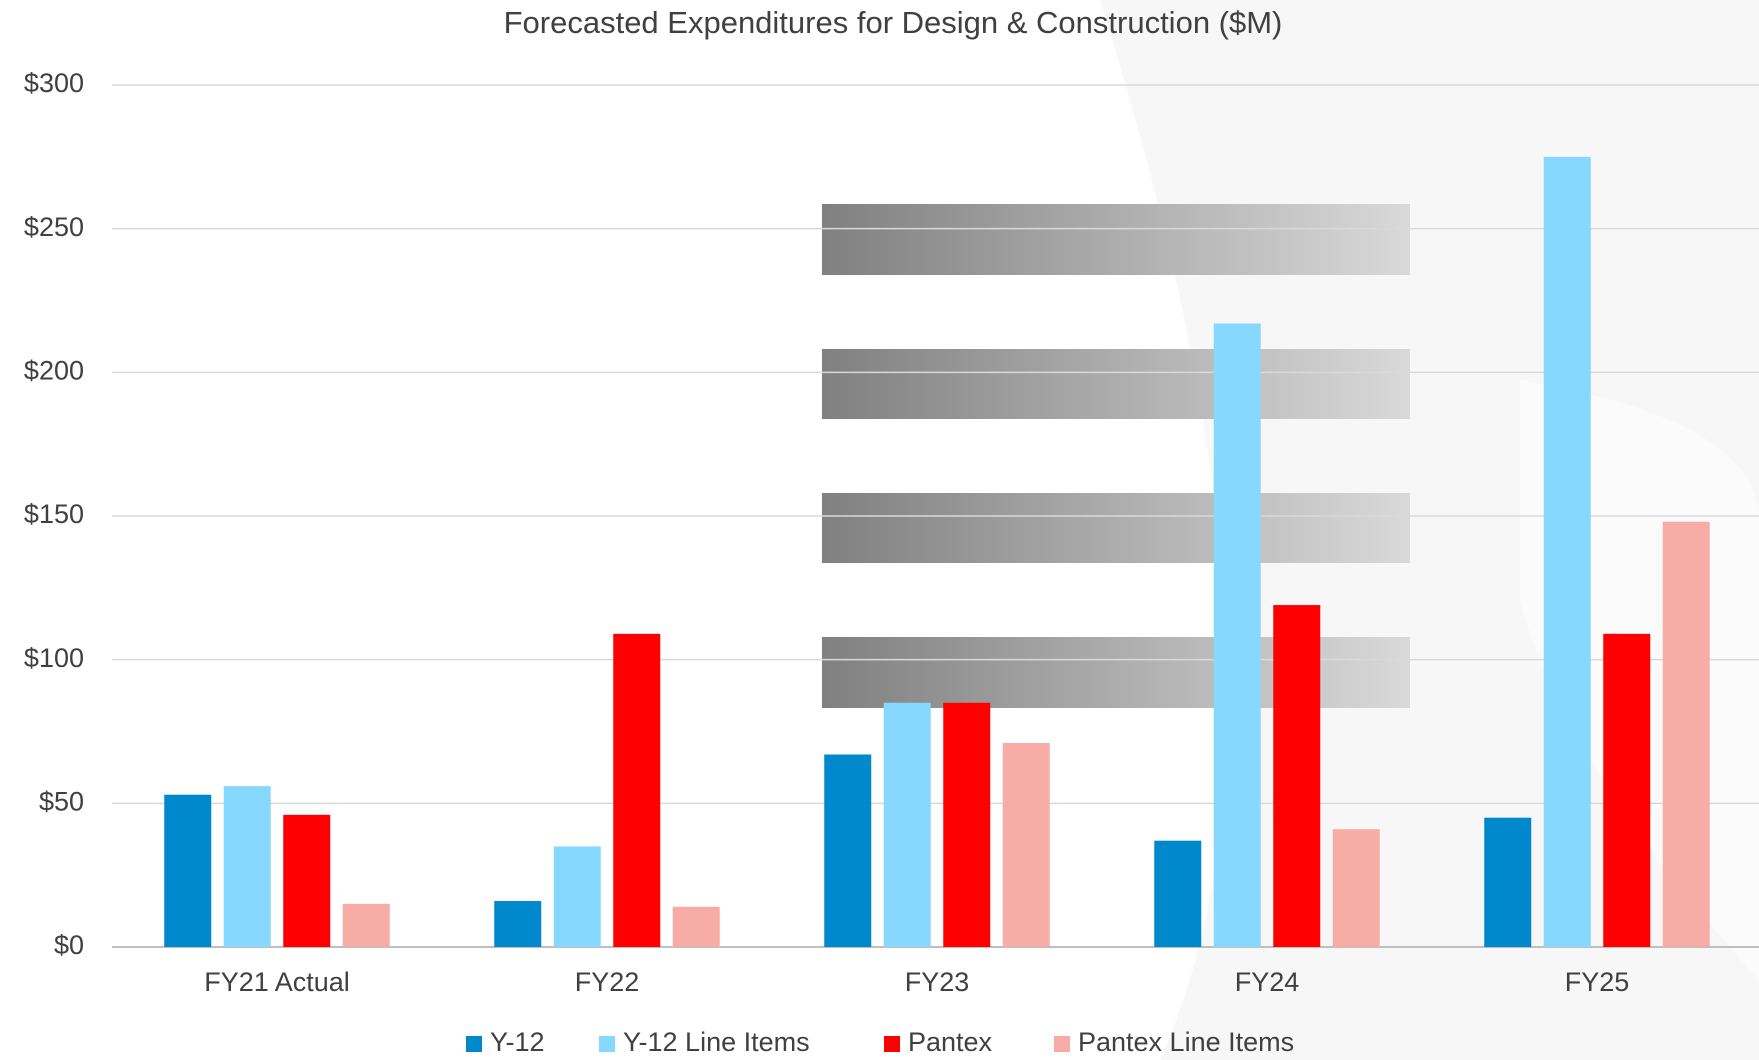 Image resolution: width=1759 pixels, height=1060 pixels. Describe the element at coordinates (716, 1042) in the screenshot. I see `legend-label: Y-12 Line Items` at that location.